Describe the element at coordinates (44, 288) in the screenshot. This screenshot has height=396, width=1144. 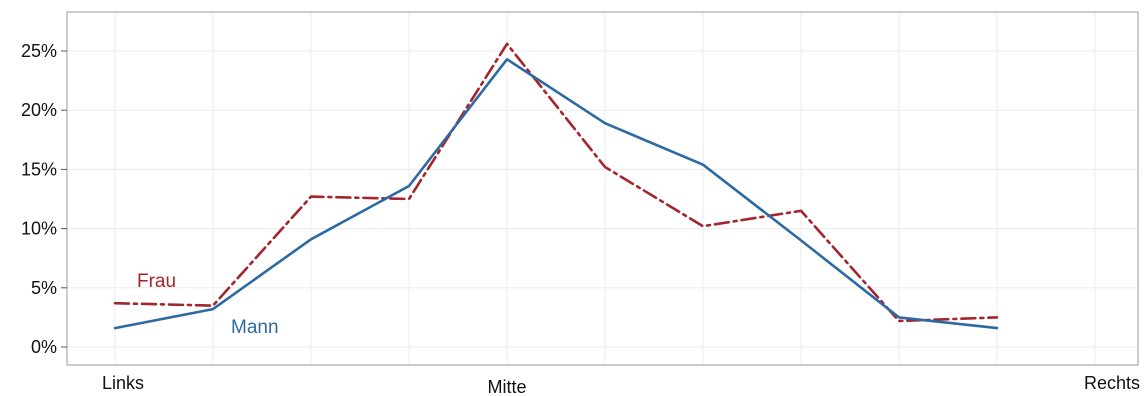
I see `y-tick-label: 5%` at that location.